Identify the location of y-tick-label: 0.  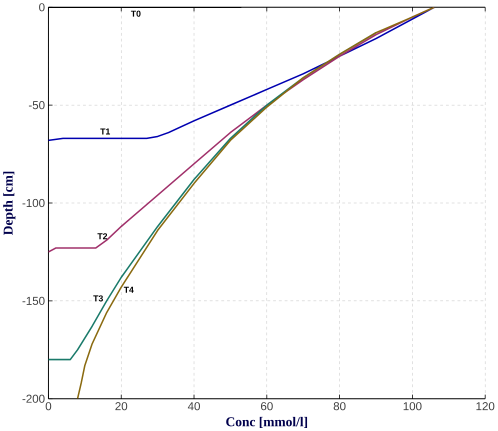
(42, 7).